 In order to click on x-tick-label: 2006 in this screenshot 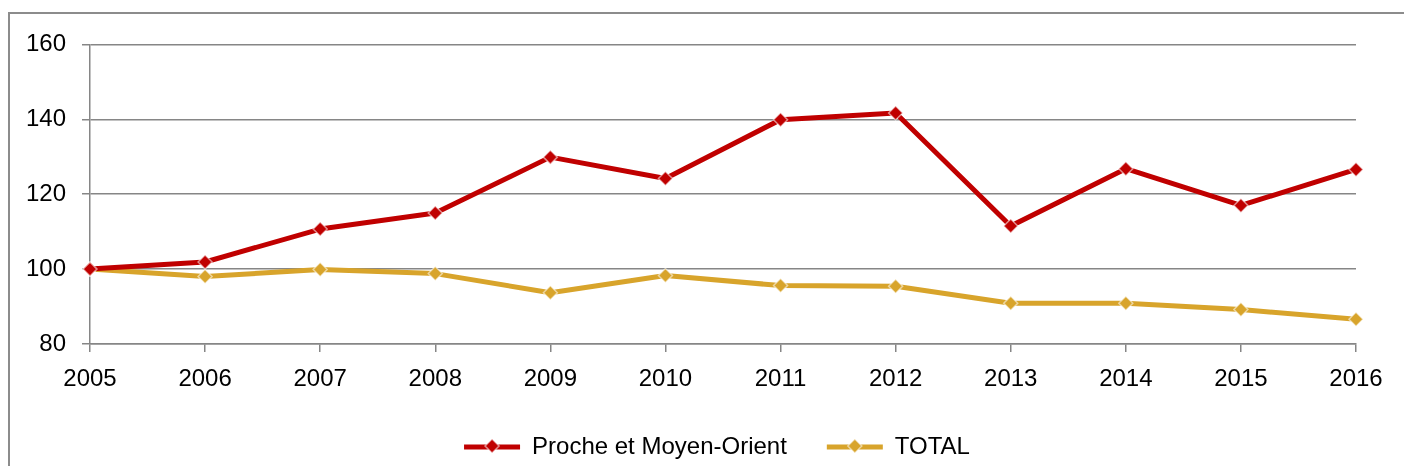, I will do `click(205, 378)`.